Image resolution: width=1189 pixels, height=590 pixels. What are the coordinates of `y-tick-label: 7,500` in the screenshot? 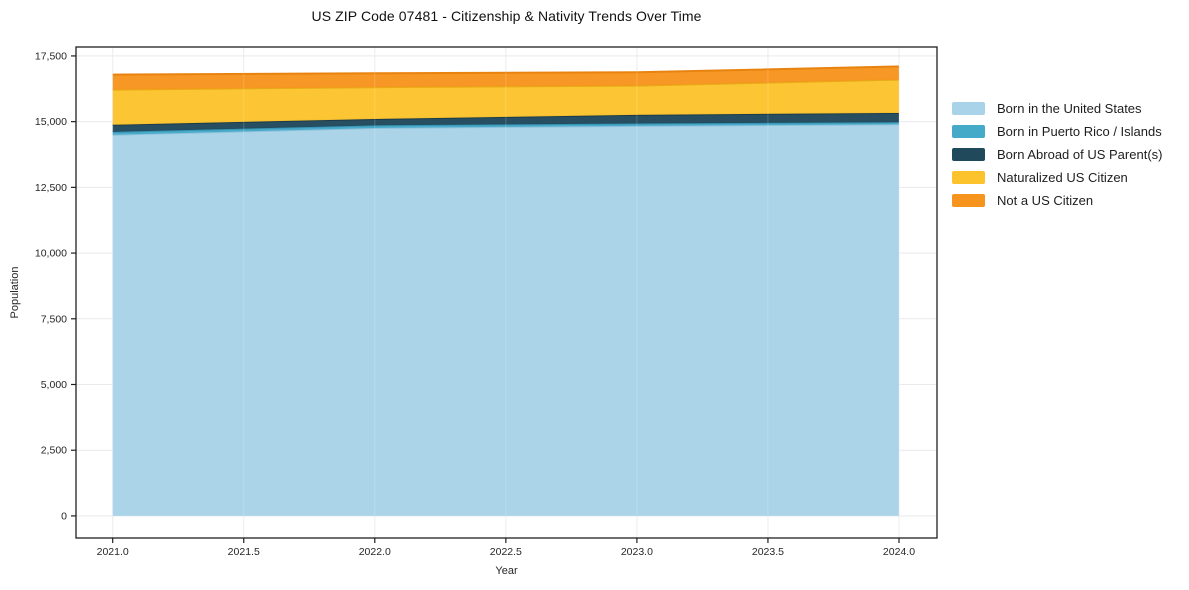 It's located at (54, 319).